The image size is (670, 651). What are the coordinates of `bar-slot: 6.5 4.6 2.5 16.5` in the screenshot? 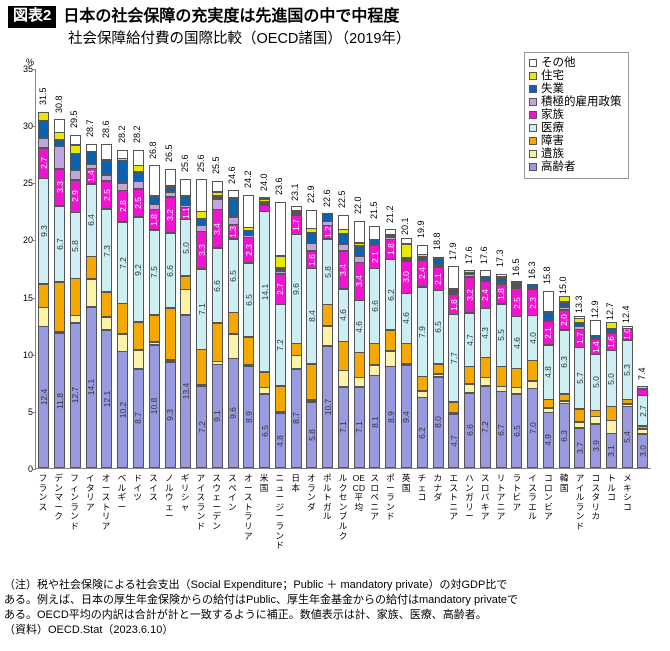 It's located at (517, 268).